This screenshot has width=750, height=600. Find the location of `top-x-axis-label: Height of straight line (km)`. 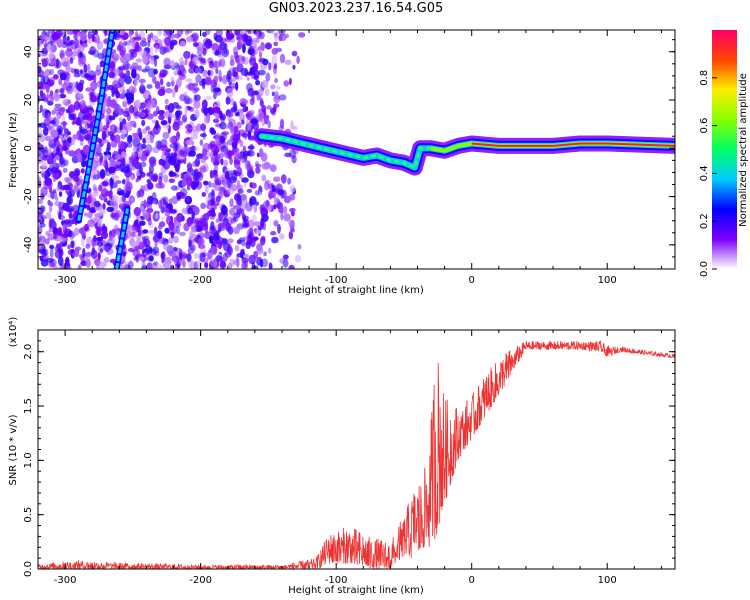

top-x-axis-label: Height of straight line (km) is located at coordinates (356, 290).